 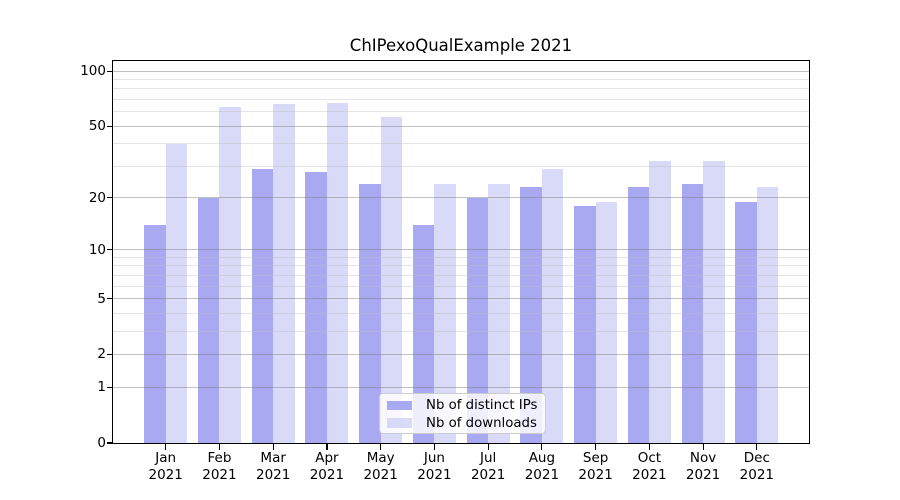 What do you see at coordinates (462, 413) in the screenshot?
I see `legend: Nb of distinct IPs Nb of downloads` at bounding box center [462, 413].